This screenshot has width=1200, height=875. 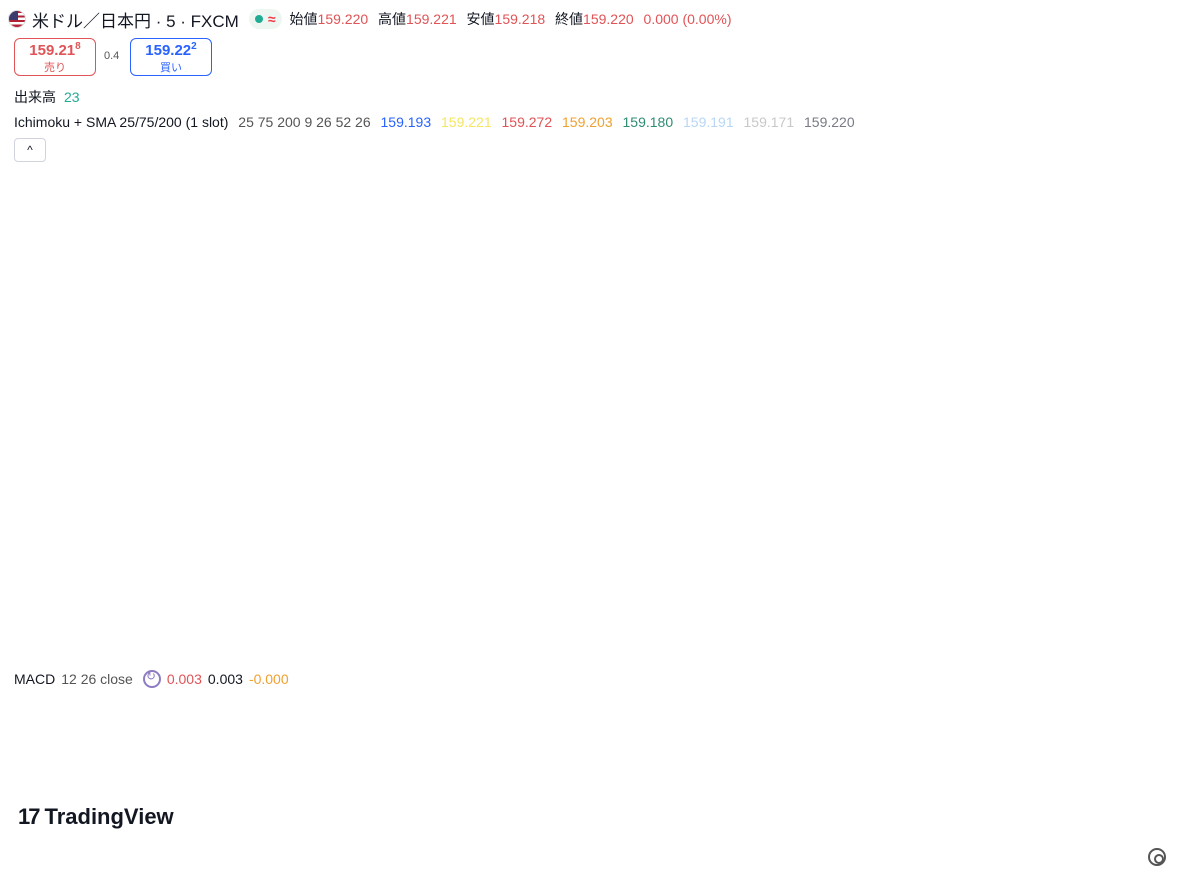 I want to click on macd-legend: MACD 12 26 close 0.003 0.003 -0.000, so click(x=154, y=678).